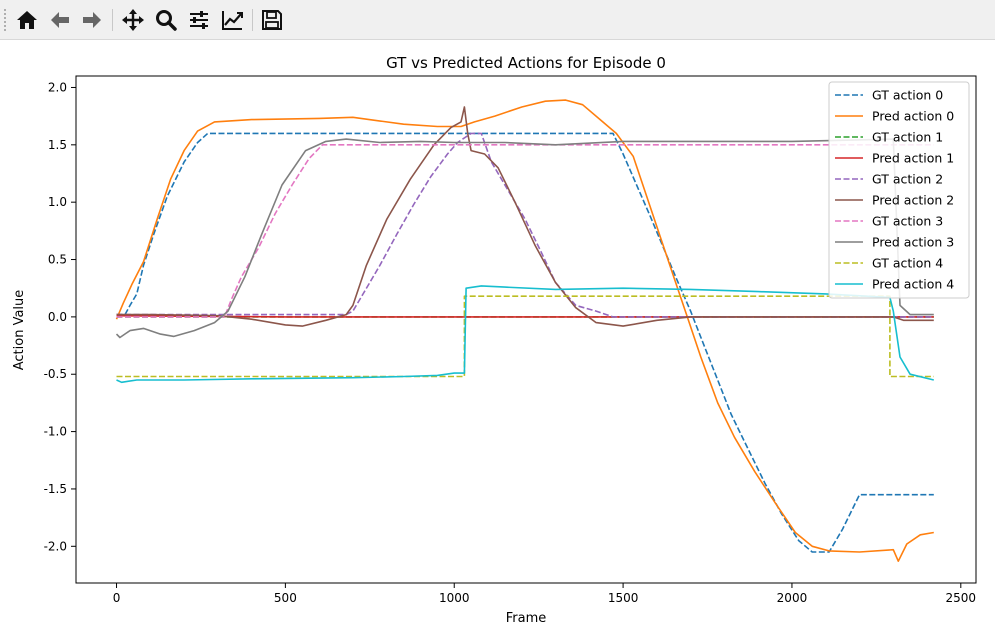  I want to click on matplotlib-toolbar, so click(497, 20).